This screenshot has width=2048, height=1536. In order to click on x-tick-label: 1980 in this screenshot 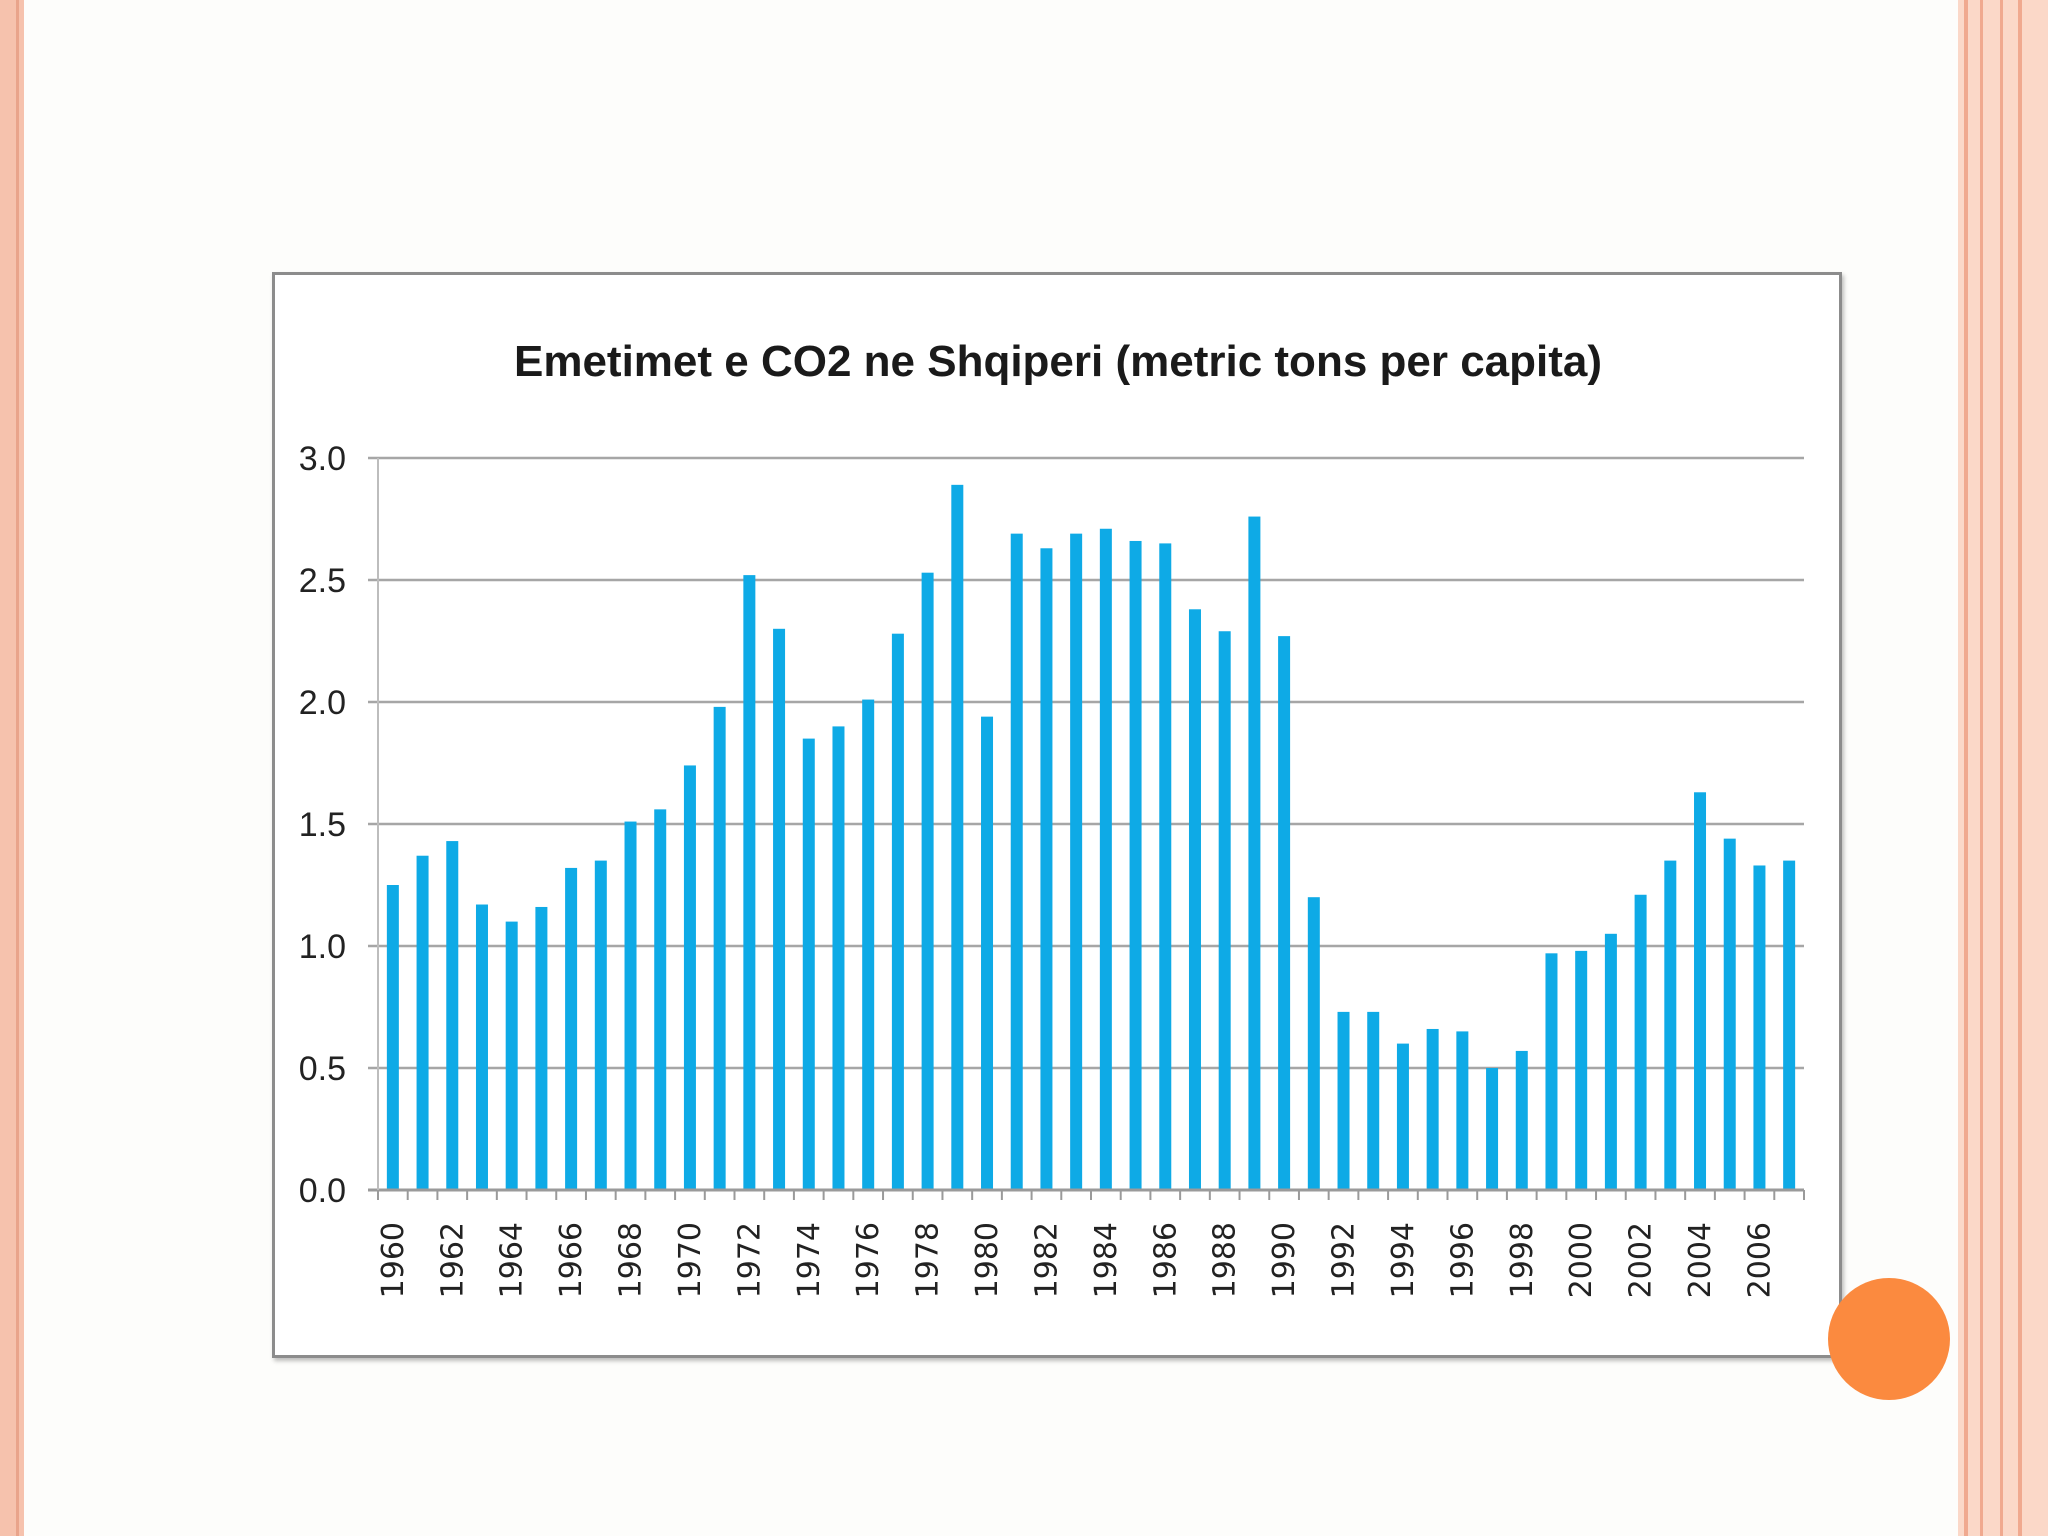, I will do `click(987, 1260)`.